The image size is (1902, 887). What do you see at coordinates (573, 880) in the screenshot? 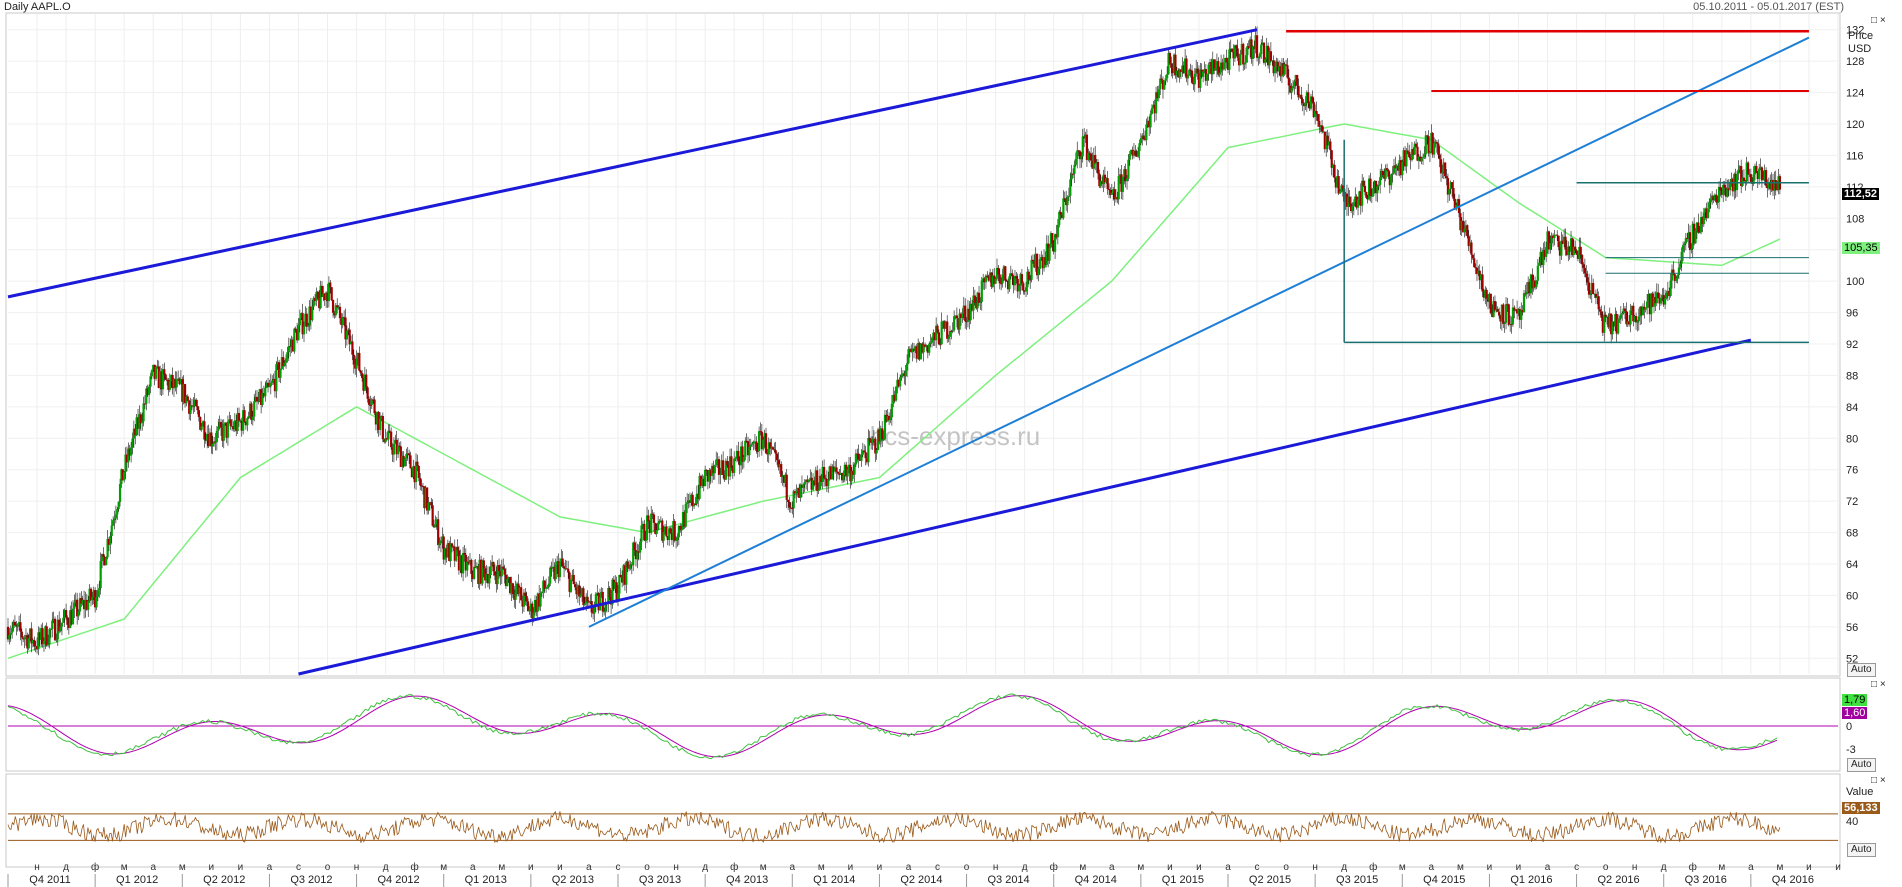
I see `quarter-label: Q2 2013` at bounding box center [573, 880].